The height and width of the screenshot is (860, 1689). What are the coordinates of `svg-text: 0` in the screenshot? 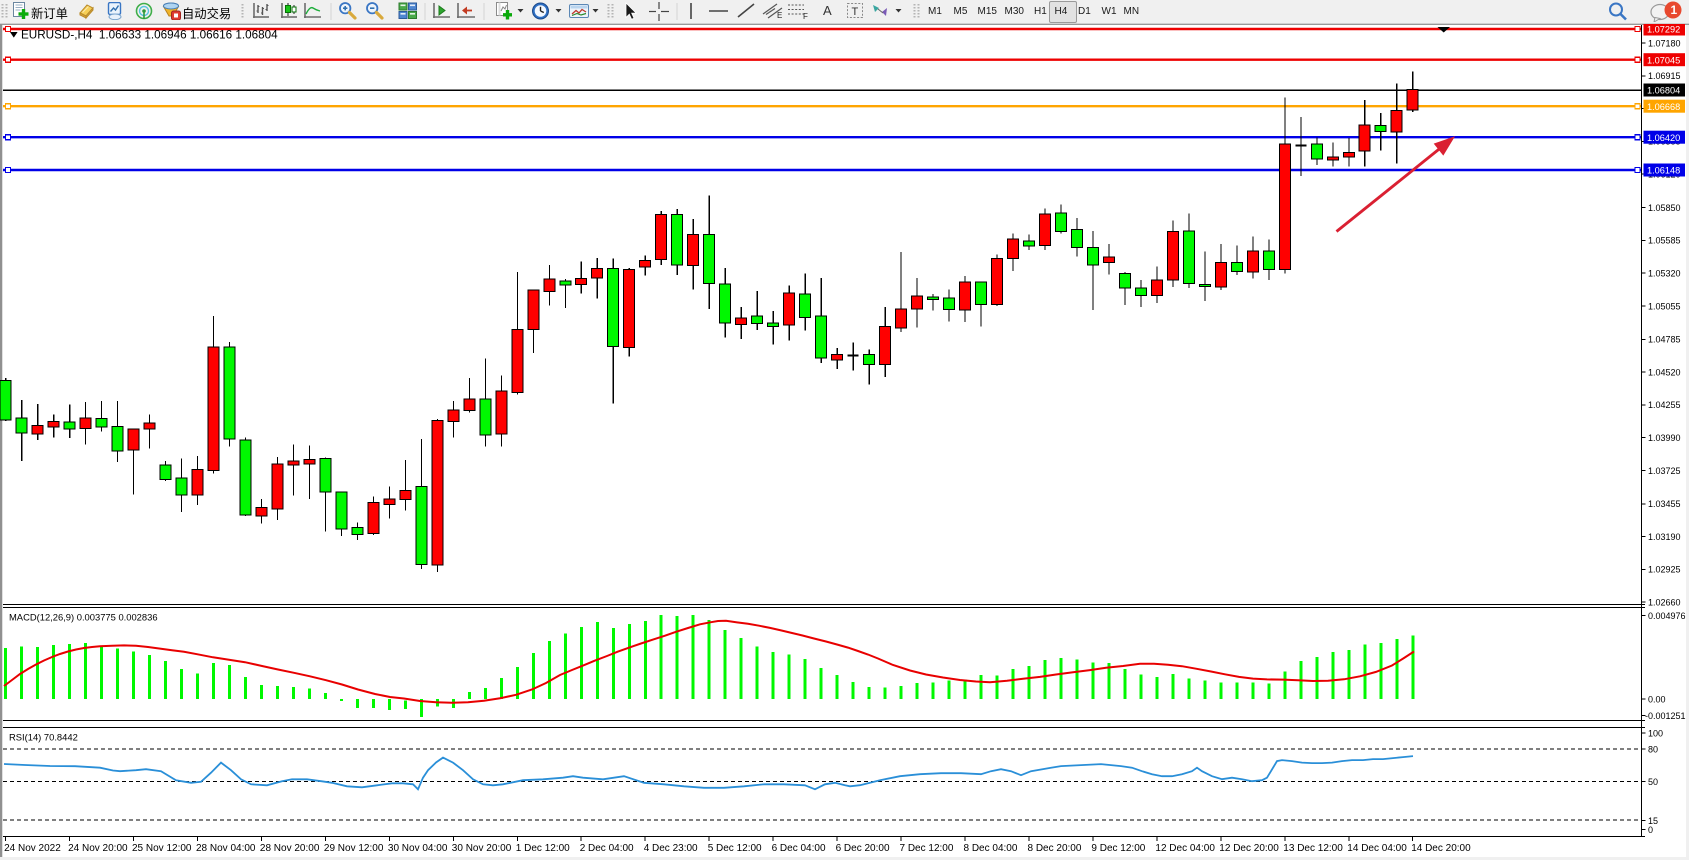 It's located at (1650, 830).